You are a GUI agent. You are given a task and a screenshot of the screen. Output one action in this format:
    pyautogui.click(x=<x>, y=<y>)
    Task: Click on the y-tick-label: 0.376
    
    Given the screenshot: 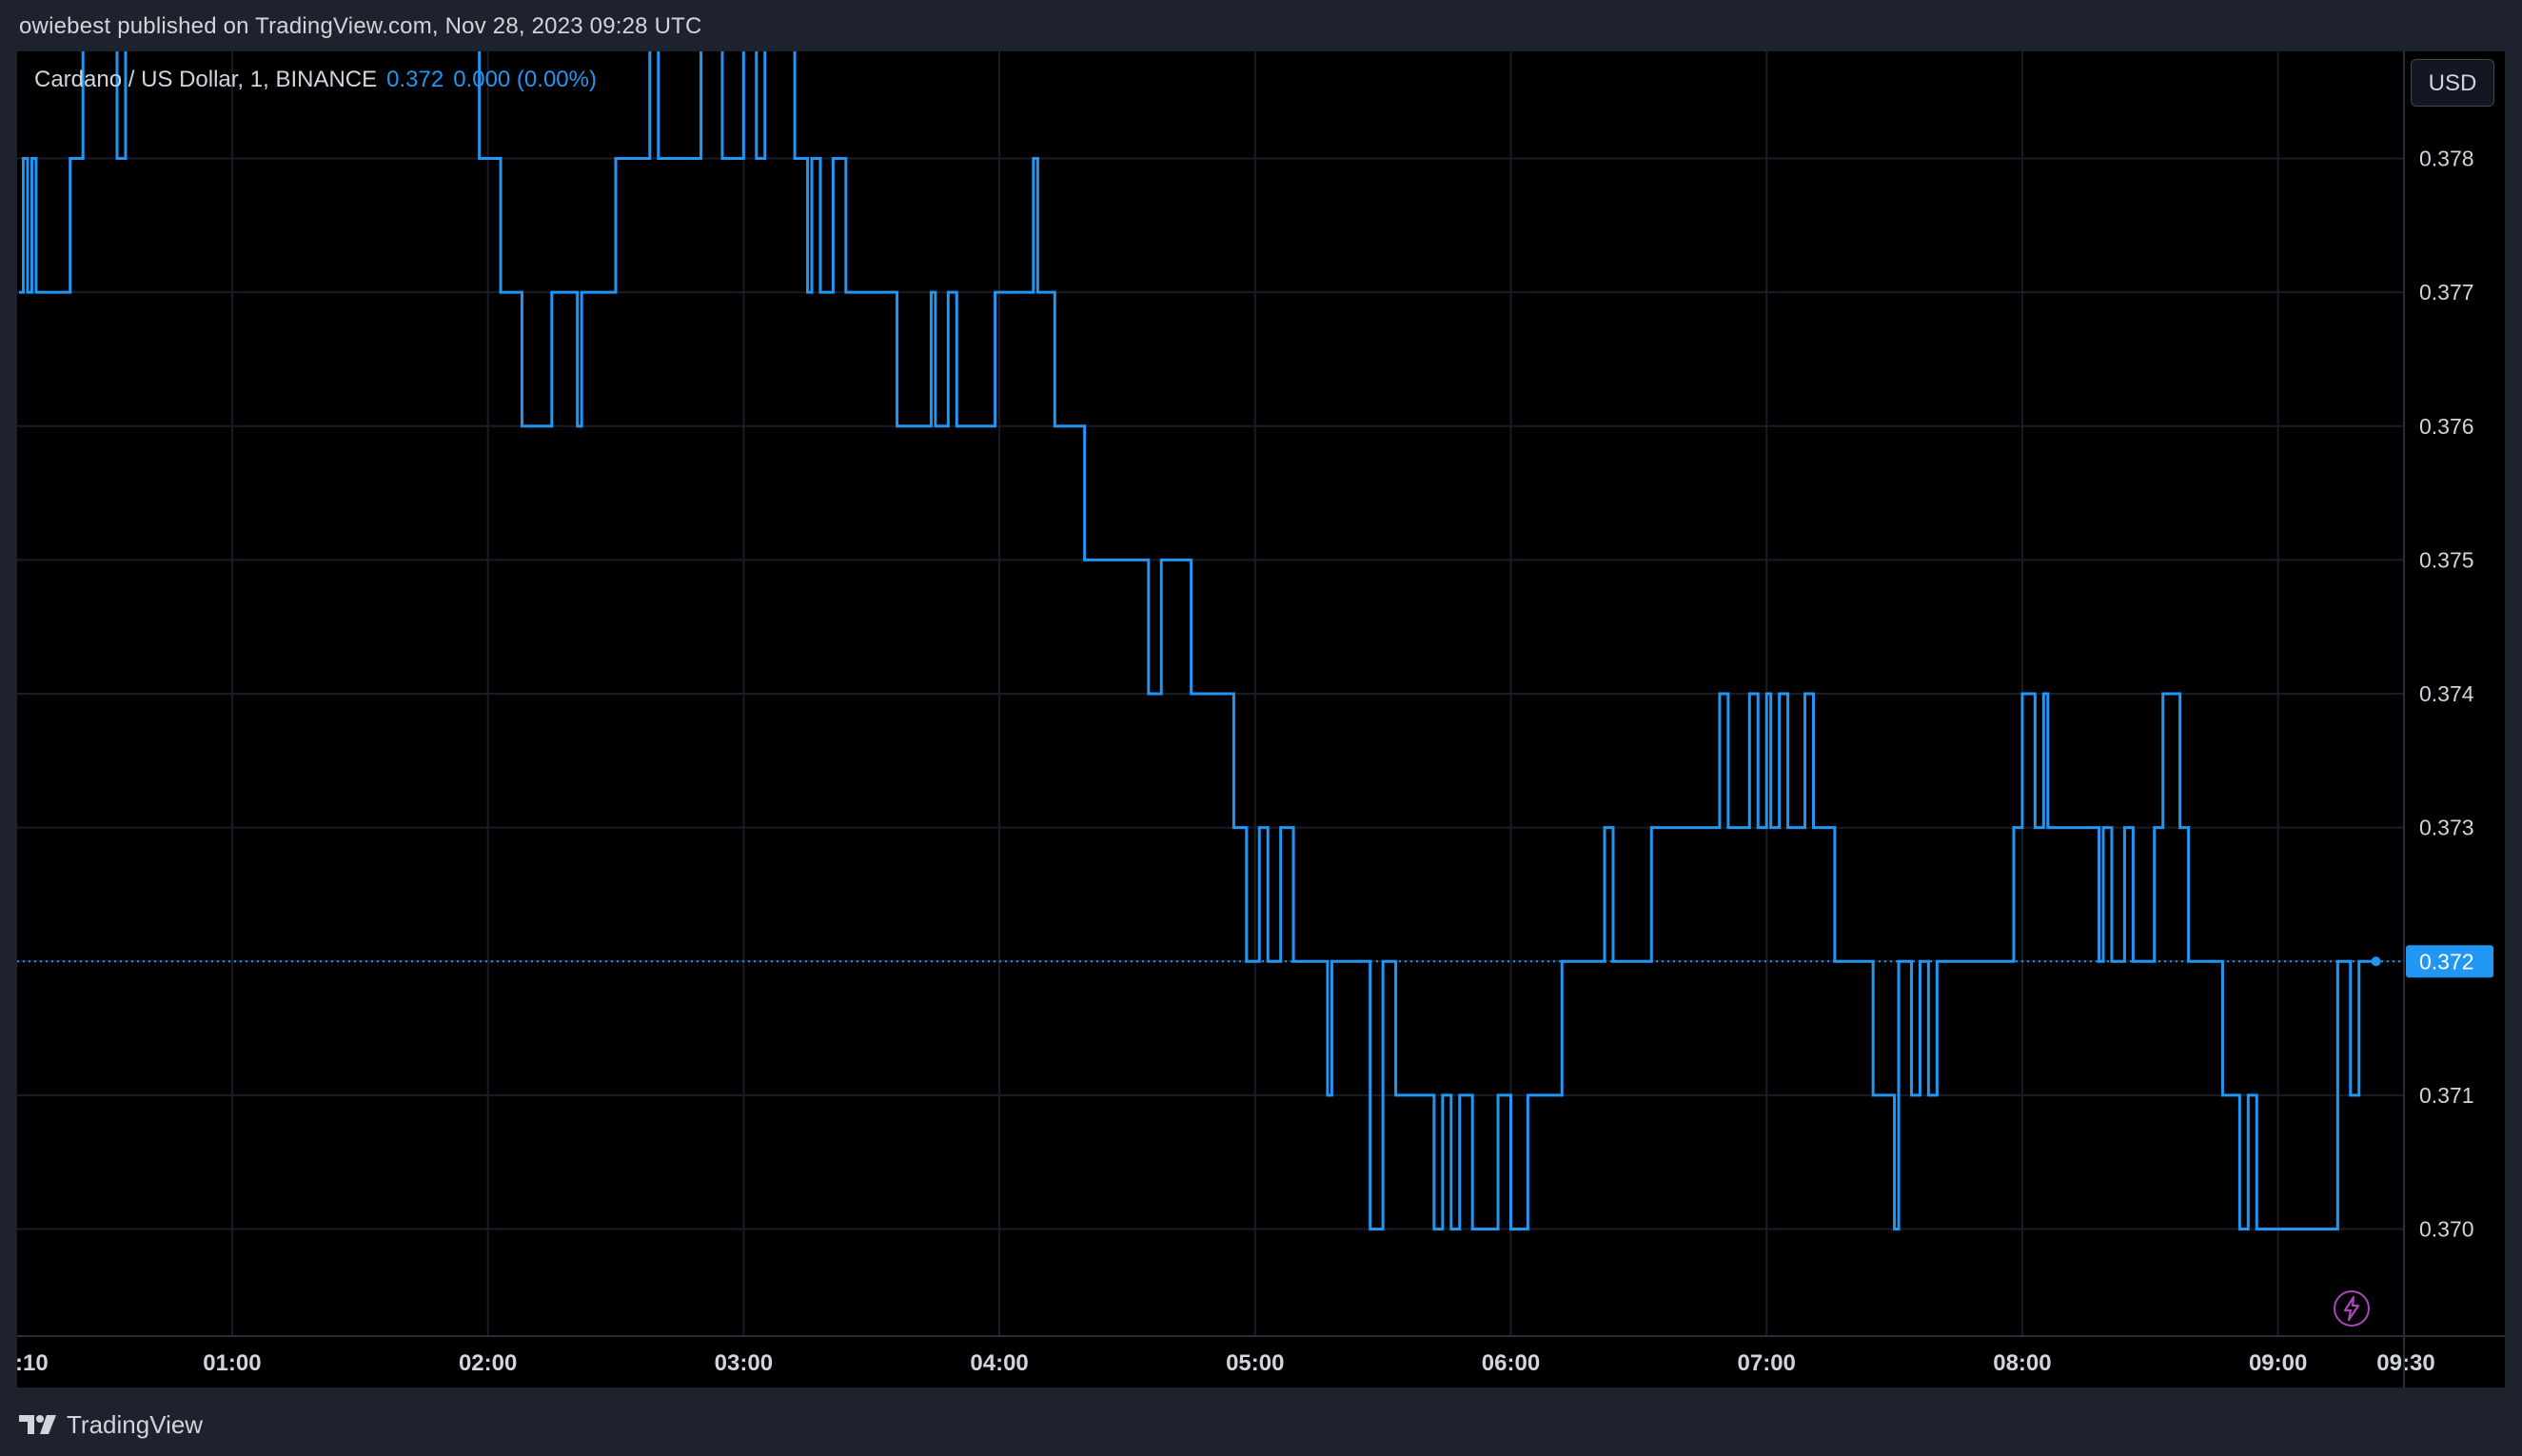 What is the action you would take?
    pyautogui.click(x=2446, y=426)
    